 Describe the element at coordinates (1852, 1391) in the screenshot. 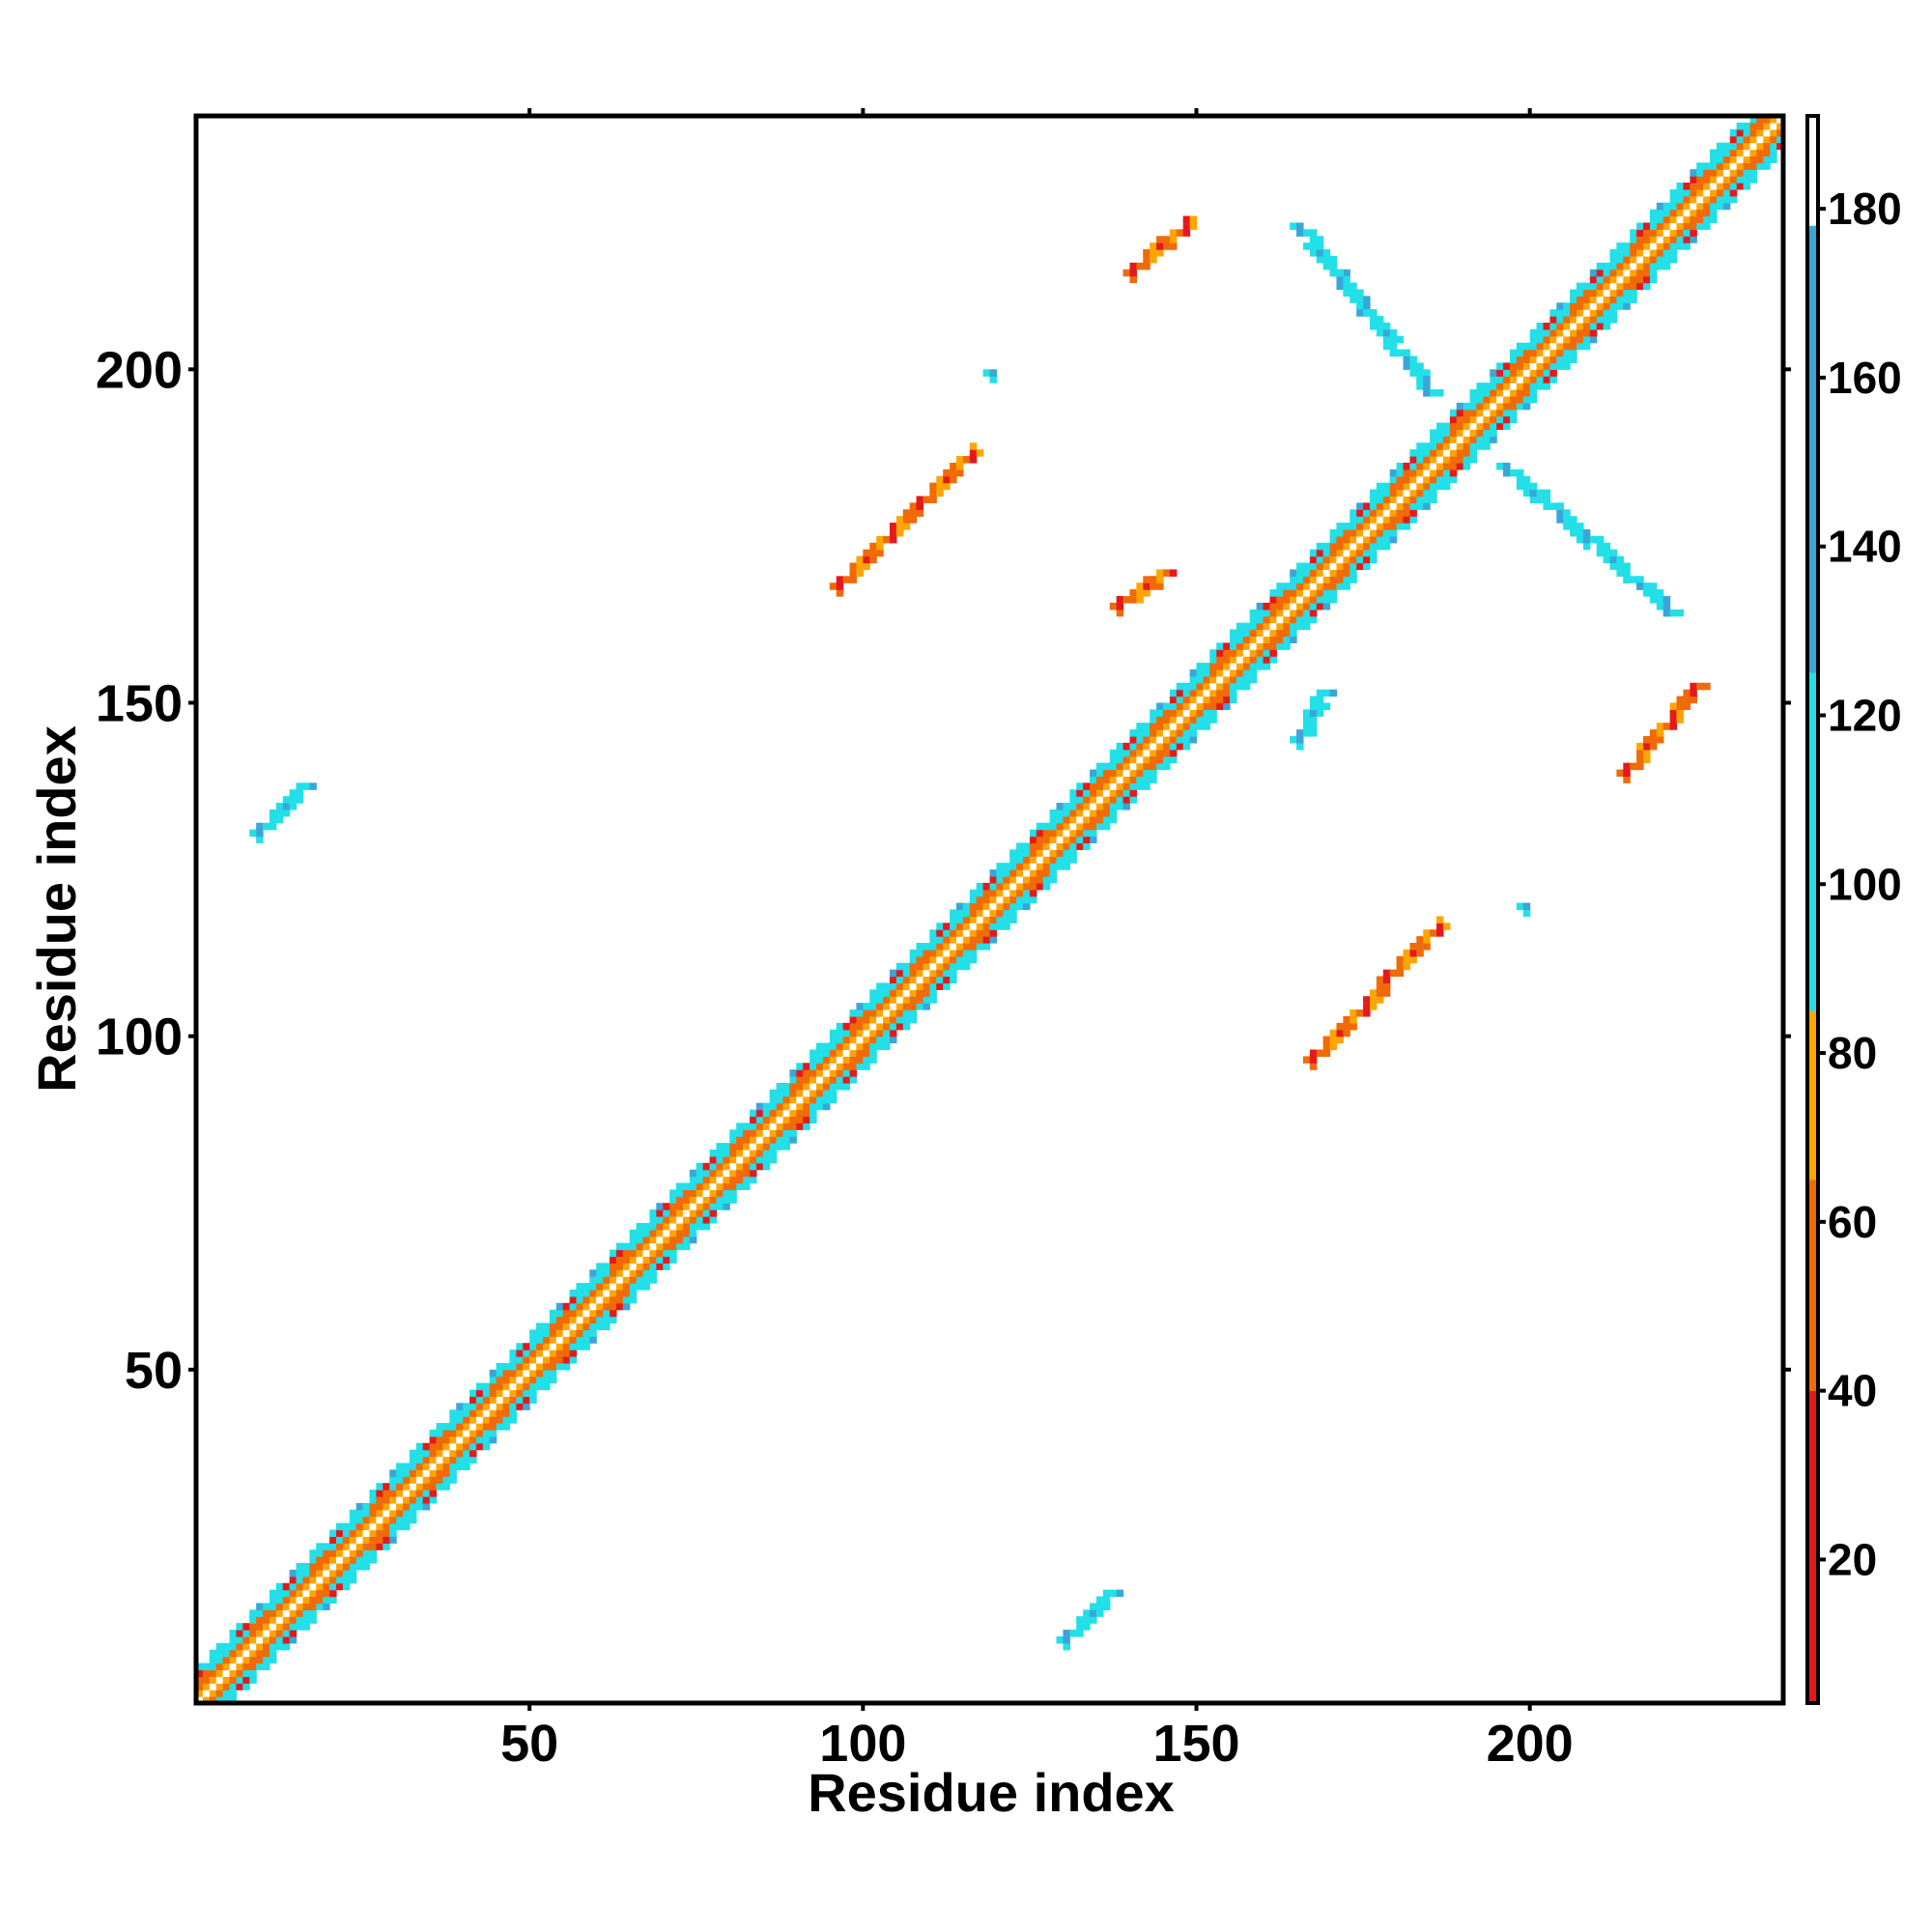

I see `colorbar-tick-label: 40` at that location.